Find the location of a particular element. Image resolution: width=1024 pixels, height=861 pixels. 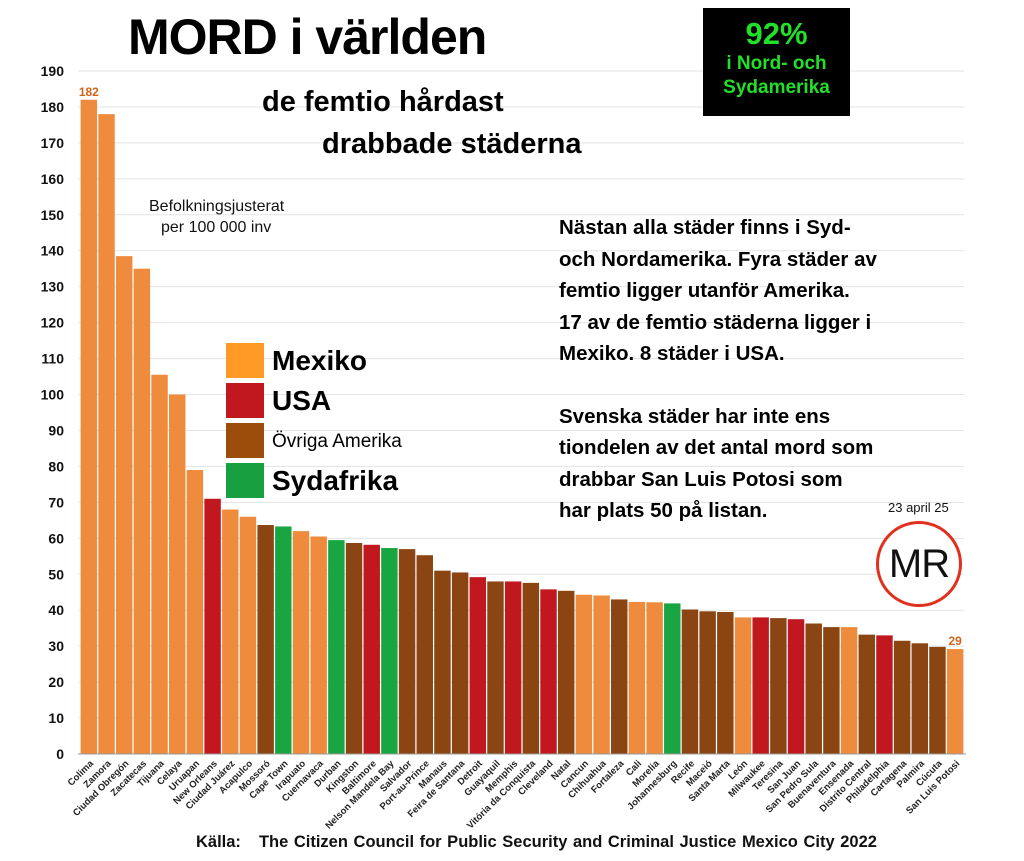

source-label: Källa: is located at coordinates (218, 842).